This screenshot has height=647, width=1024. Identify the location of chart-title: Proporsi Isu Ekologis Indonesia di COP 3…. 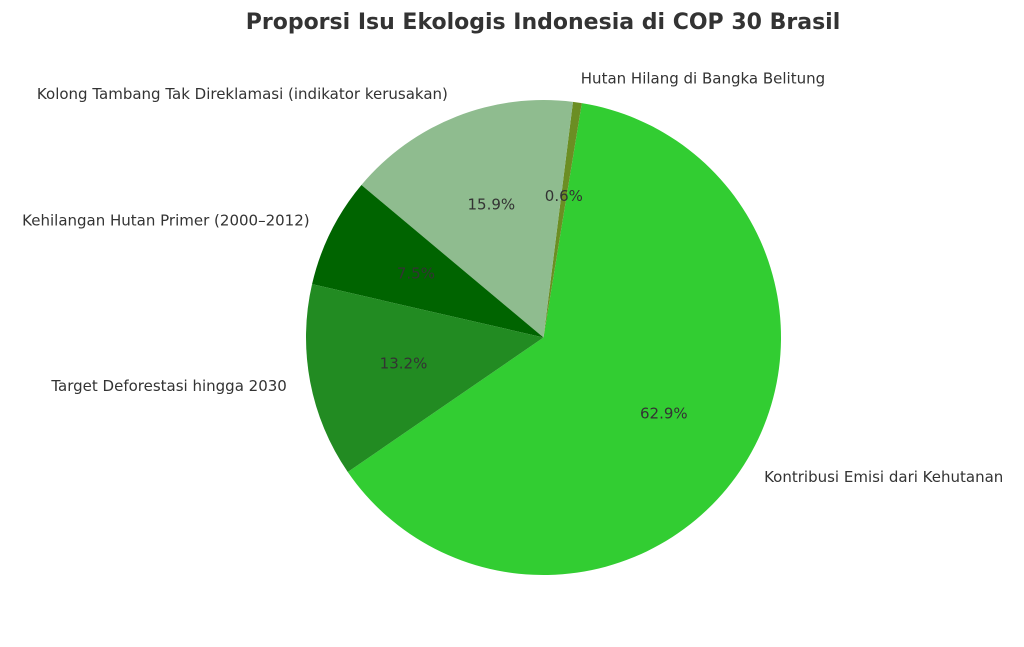
(543, 22).